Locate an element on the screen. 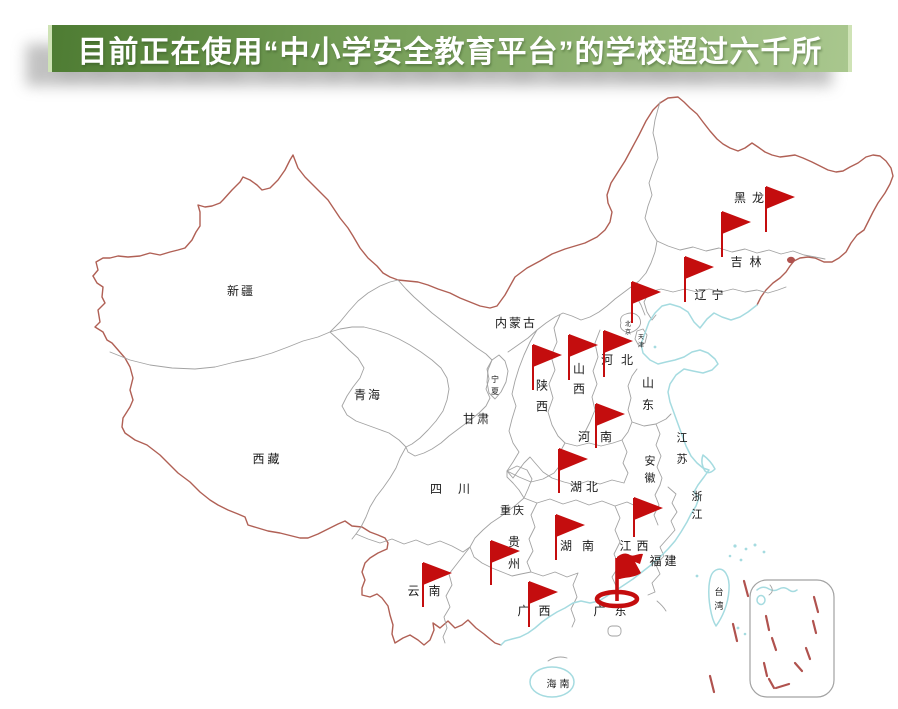 Image resolution: width=898 pixels, height=709 pixels. map-label-fujian: 建 is located at coordinates (670, 561).